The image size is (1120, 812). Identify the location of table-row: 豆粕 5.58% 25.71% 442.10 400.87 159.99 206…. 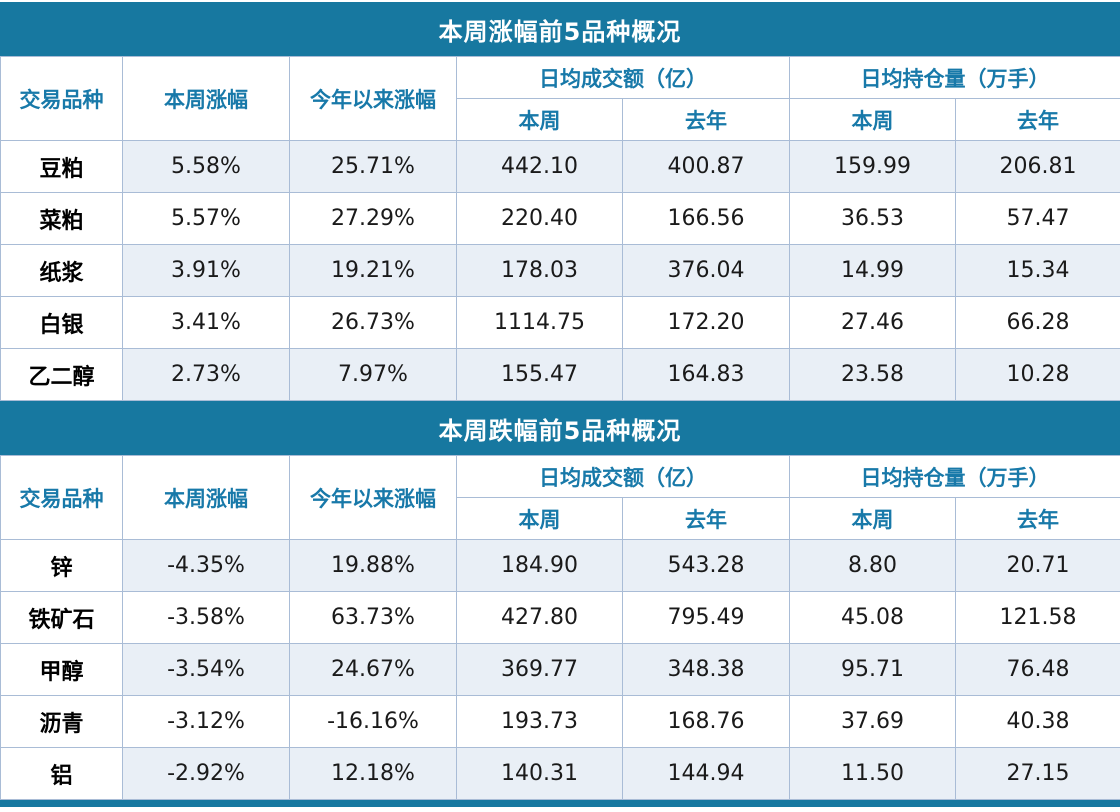
(560, 166).